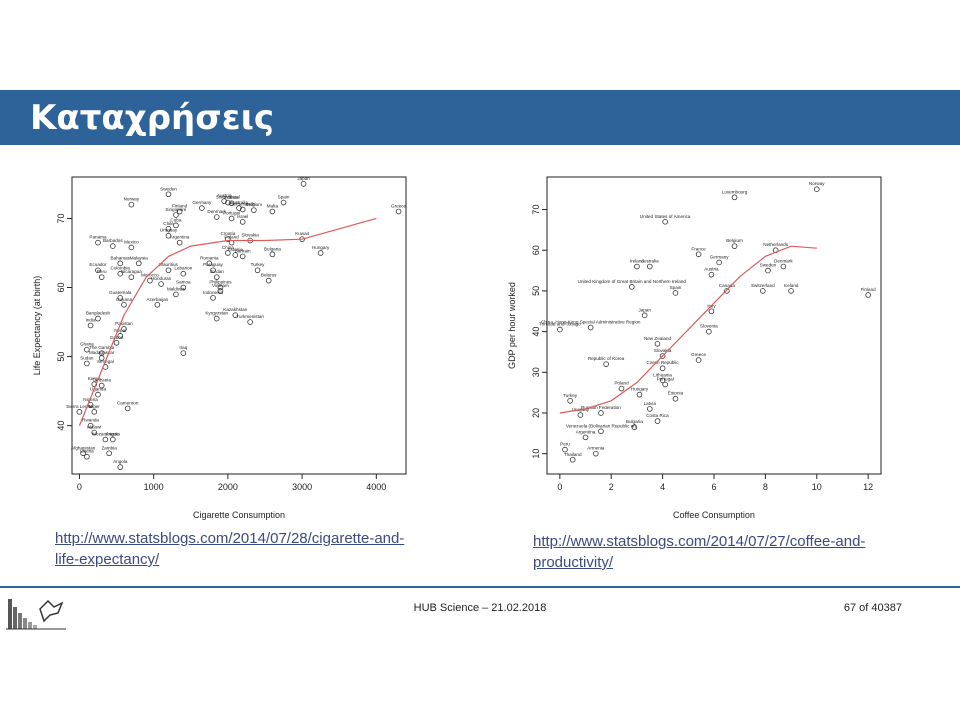 The height and width of the screenshot is (720, 960). Describe the element at coordinates (634, 421) in the screenshot. I see `point-label: Bulgaria` at that location.